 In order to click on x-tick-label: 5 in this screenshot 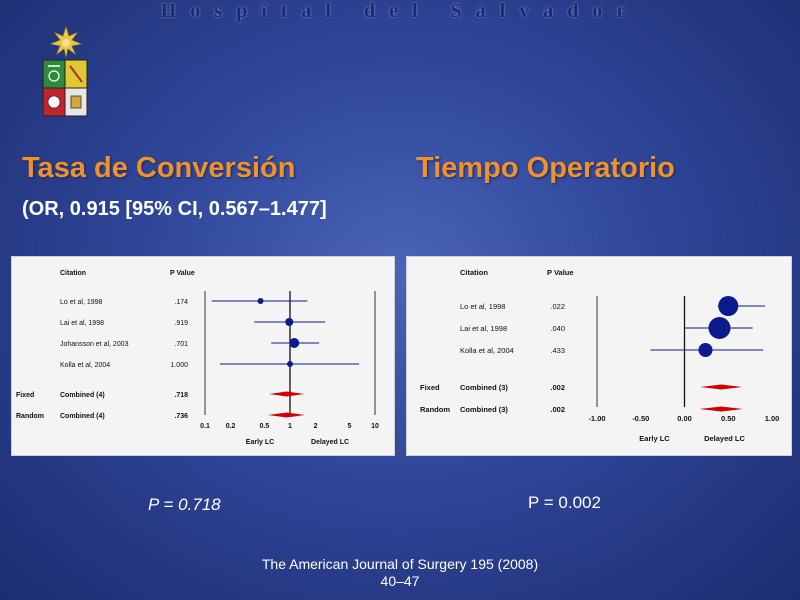, I will do `click(349, 426)`.